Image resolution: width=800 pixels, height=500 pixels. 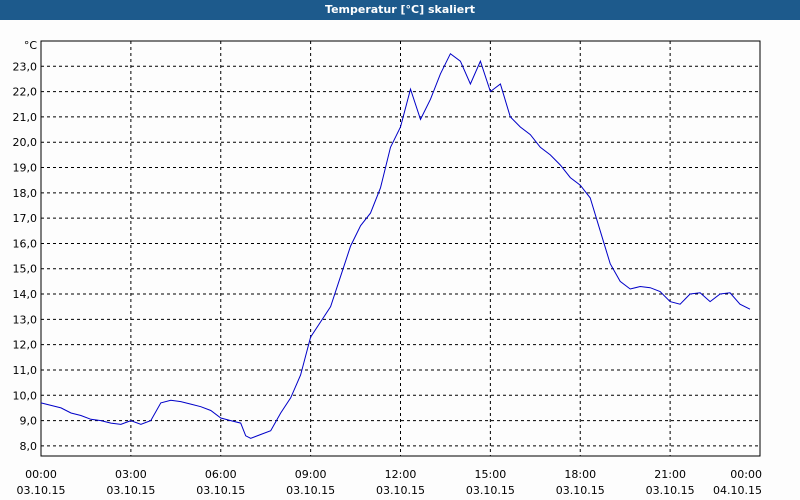 What do you see at coordinates (25, 370) in the screenshot?
I see `y-tick-label: 11,0` at bounding box center [25, 370].